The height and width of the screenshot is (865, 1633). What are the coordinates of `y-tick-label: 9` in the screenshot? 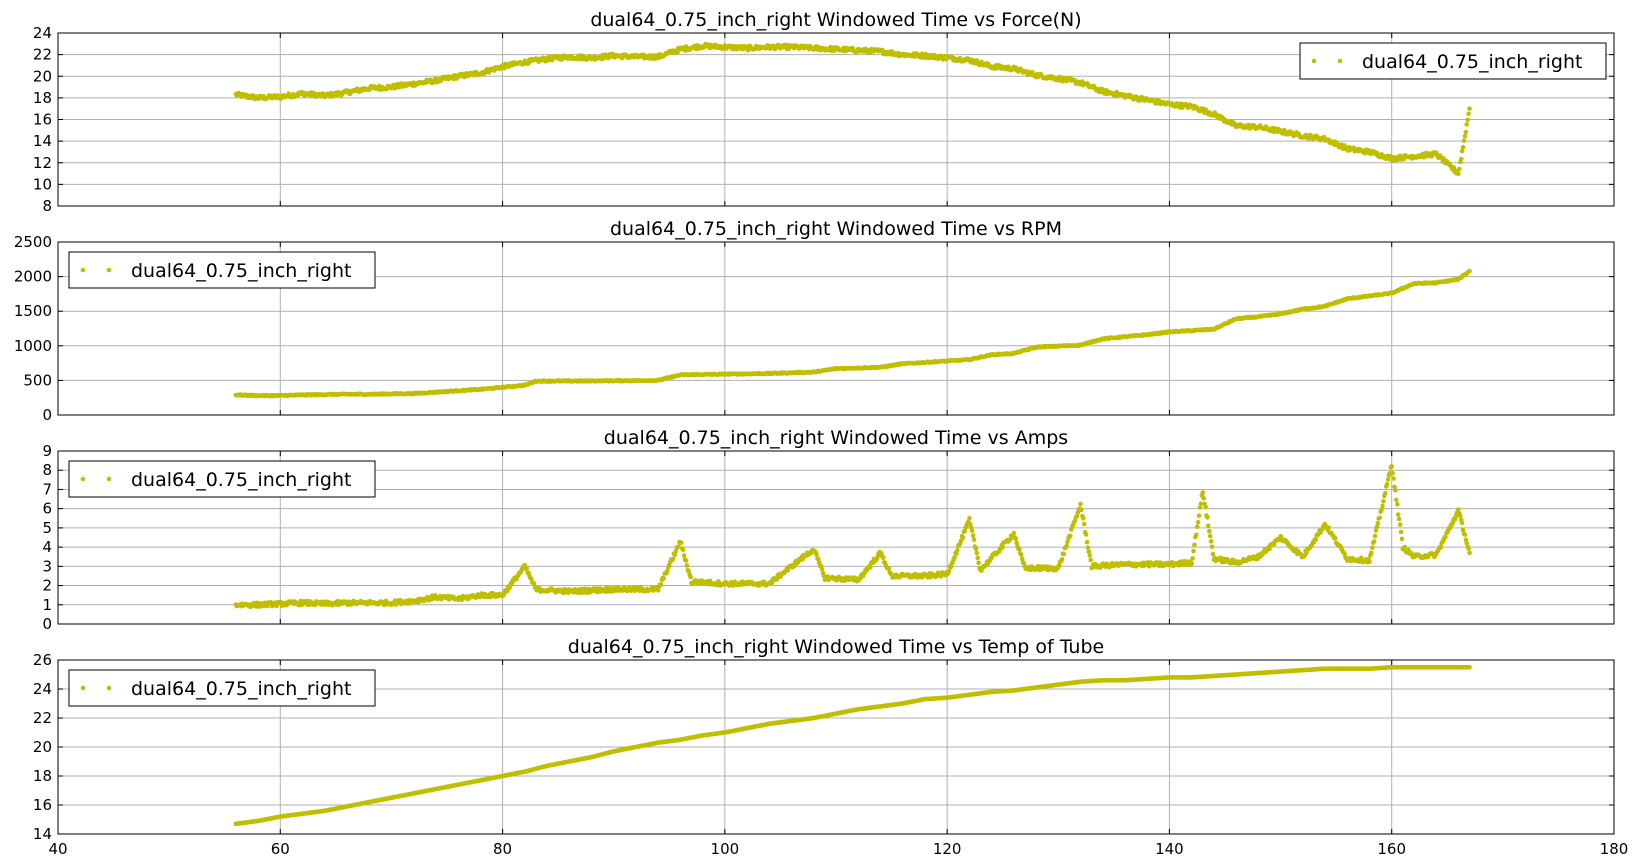 It's located at (47, 451).